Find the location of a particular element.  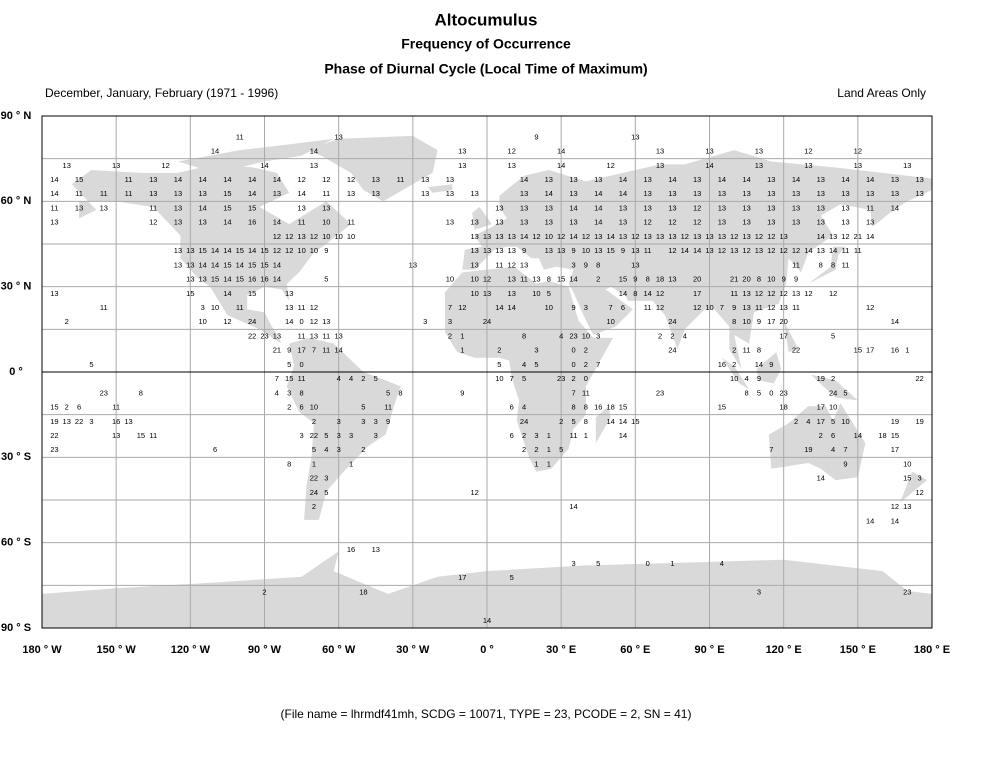

value-label: 6 is located at coordinates (301, 407).